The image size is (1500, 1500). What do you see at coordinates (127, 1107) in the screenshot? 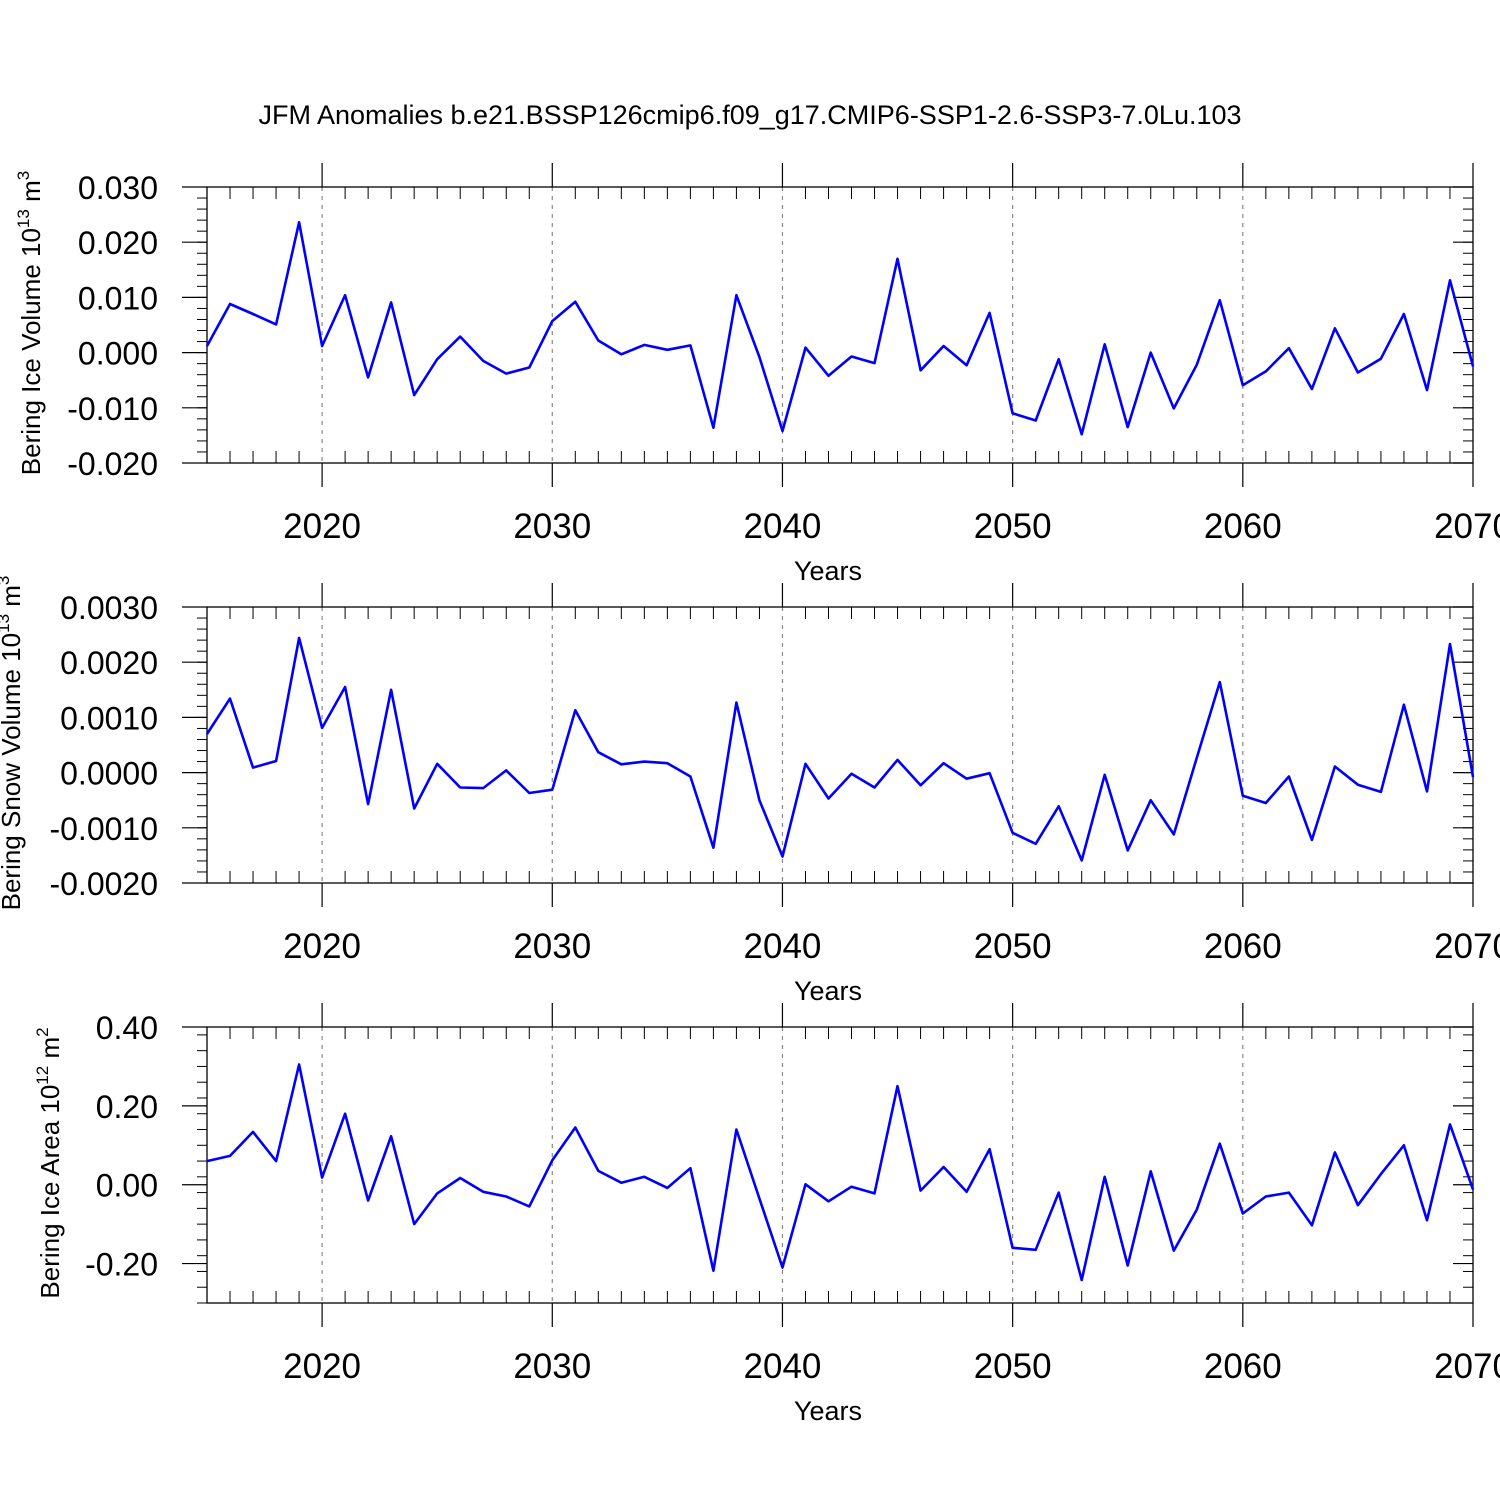
I see `y-tick-label: 0.20` at bounding box center [127, 1107].